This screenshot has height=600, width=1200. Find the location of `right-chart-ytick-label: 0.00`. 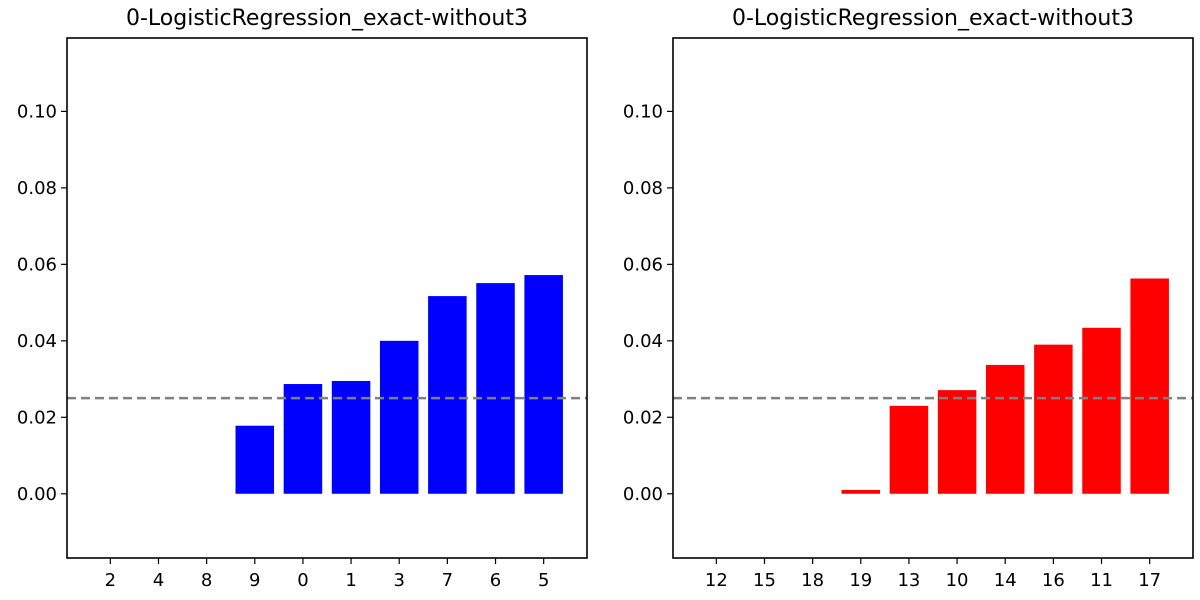

right-chart-ytick-label: 0.00 is located at coordinates (643, 494).